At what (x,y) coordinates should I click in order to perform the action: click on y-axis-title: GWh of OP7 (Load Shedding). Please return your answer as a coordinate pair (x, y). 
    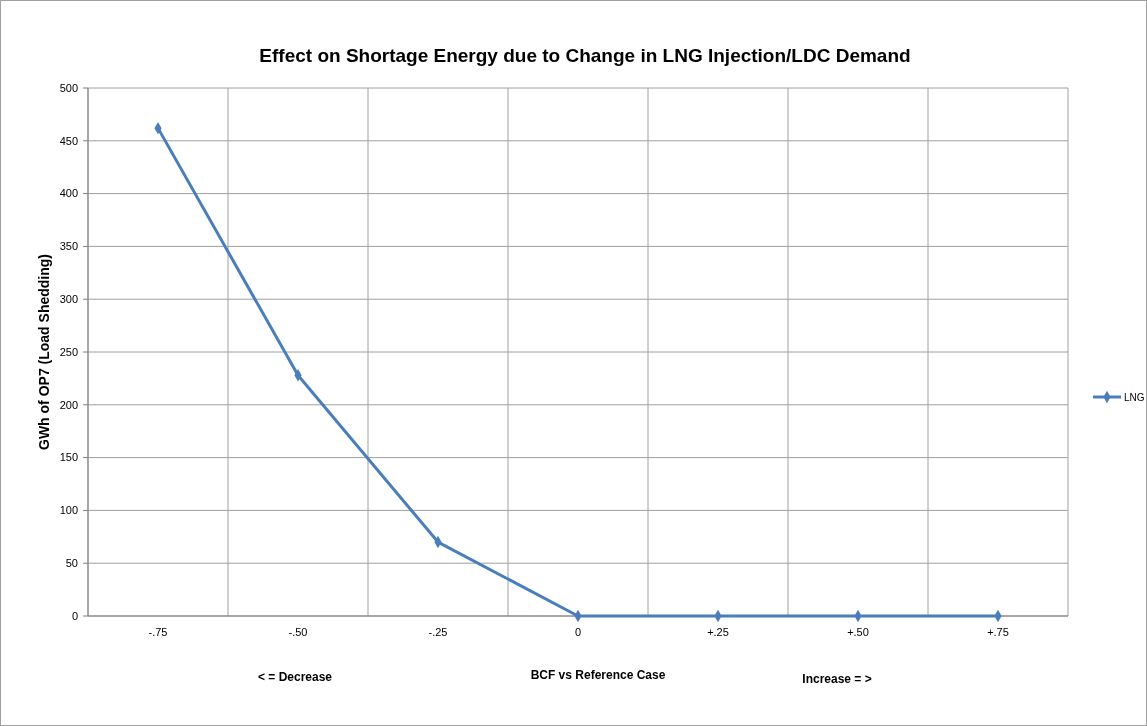
    Looking at the image, I should click on (44, 352).